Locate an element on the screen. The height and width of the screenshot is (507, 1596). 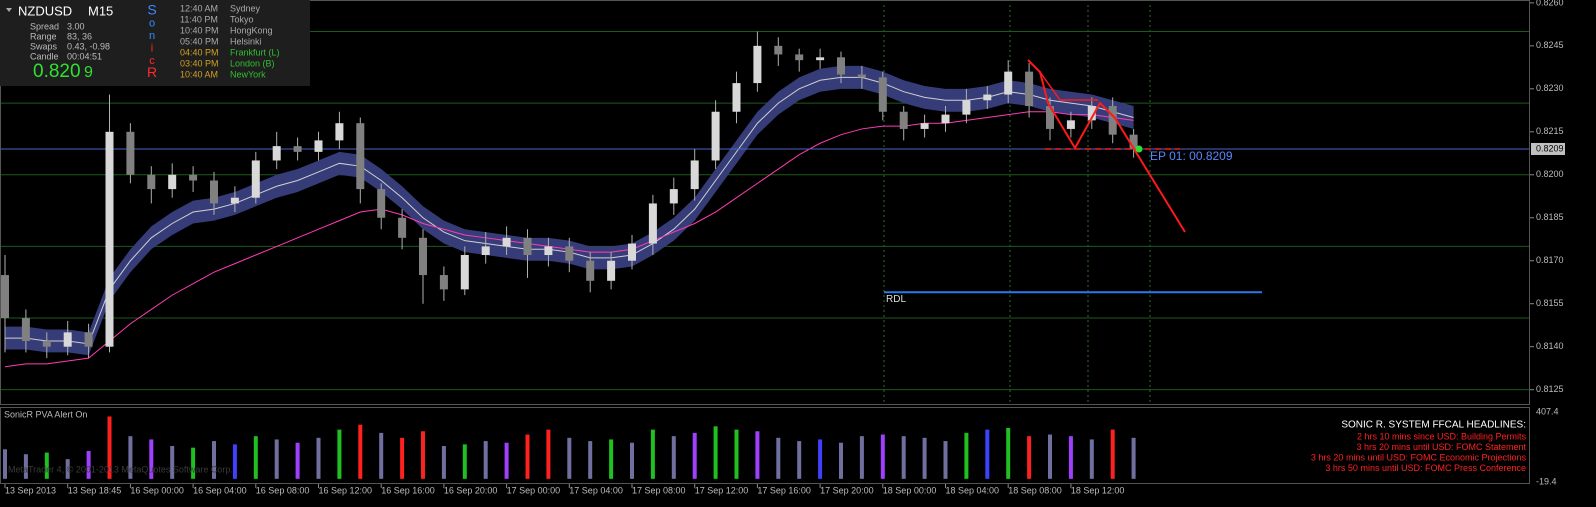
x-tick-label: 16 Sep 00:00 is located at coordinates (157, 490).